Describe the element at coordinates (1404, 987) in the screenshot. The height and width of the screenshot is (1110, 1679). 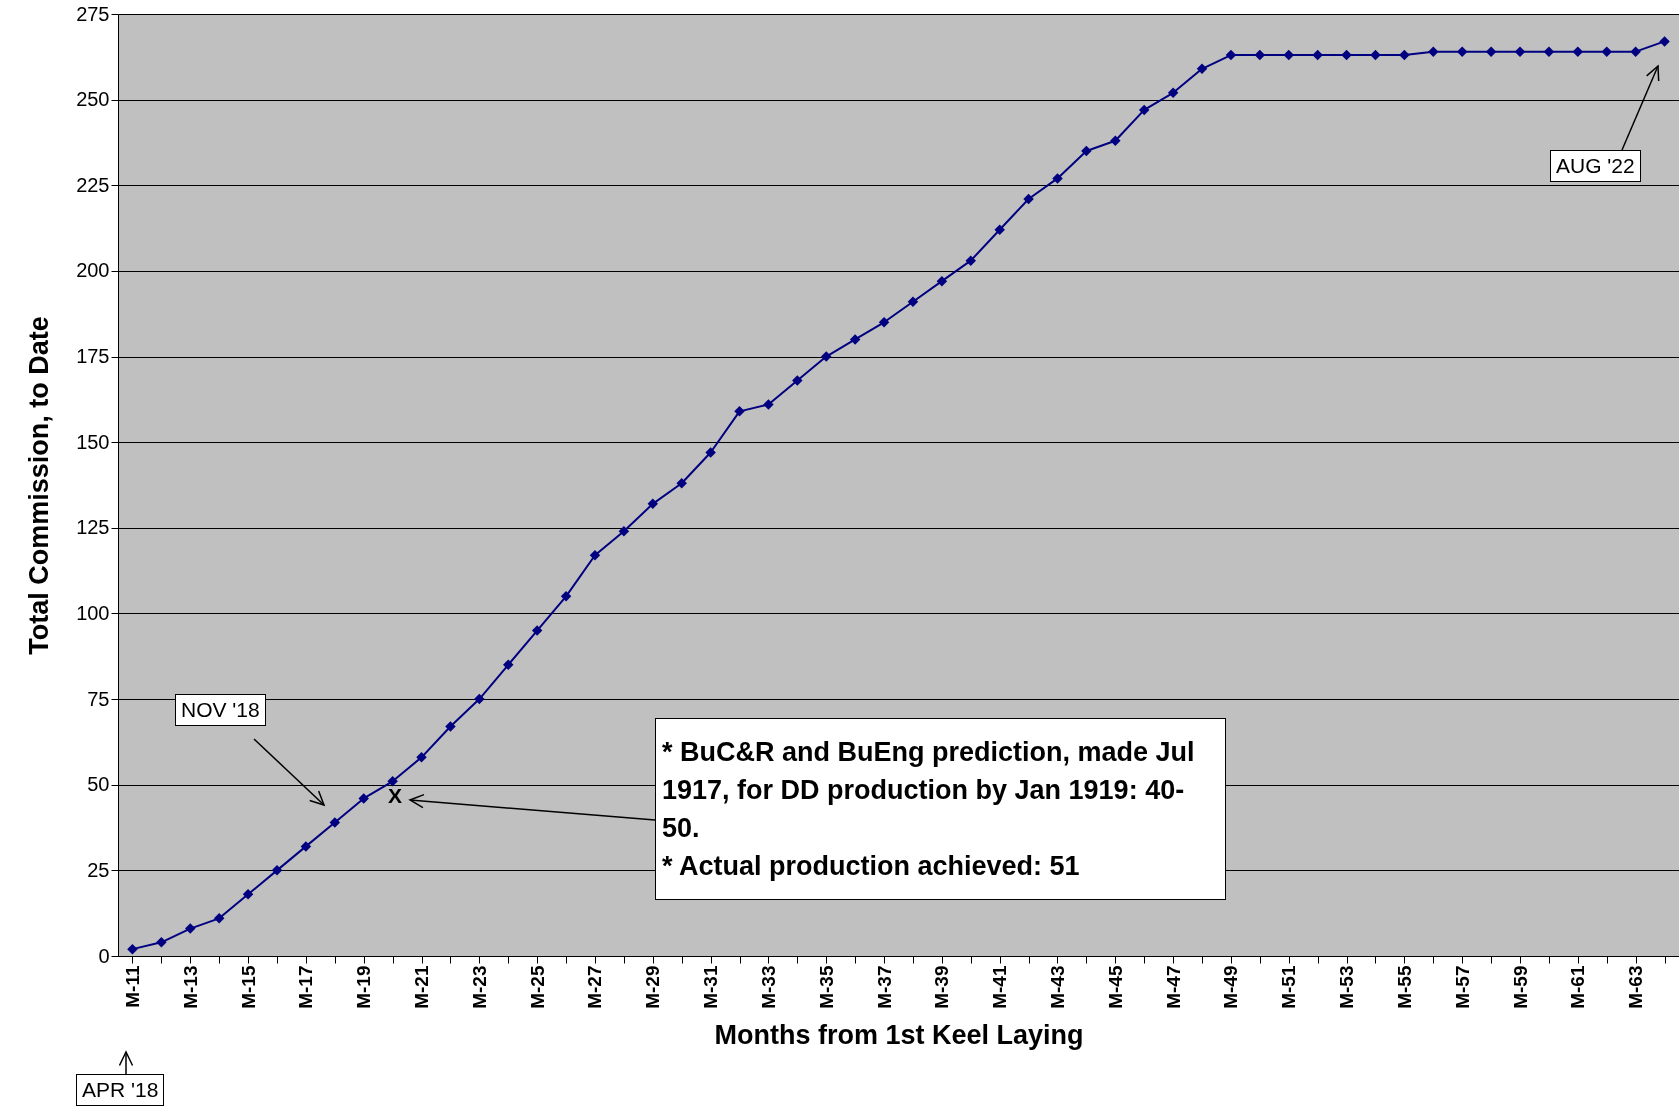
I see `x-tick-label: M-55` at that location.